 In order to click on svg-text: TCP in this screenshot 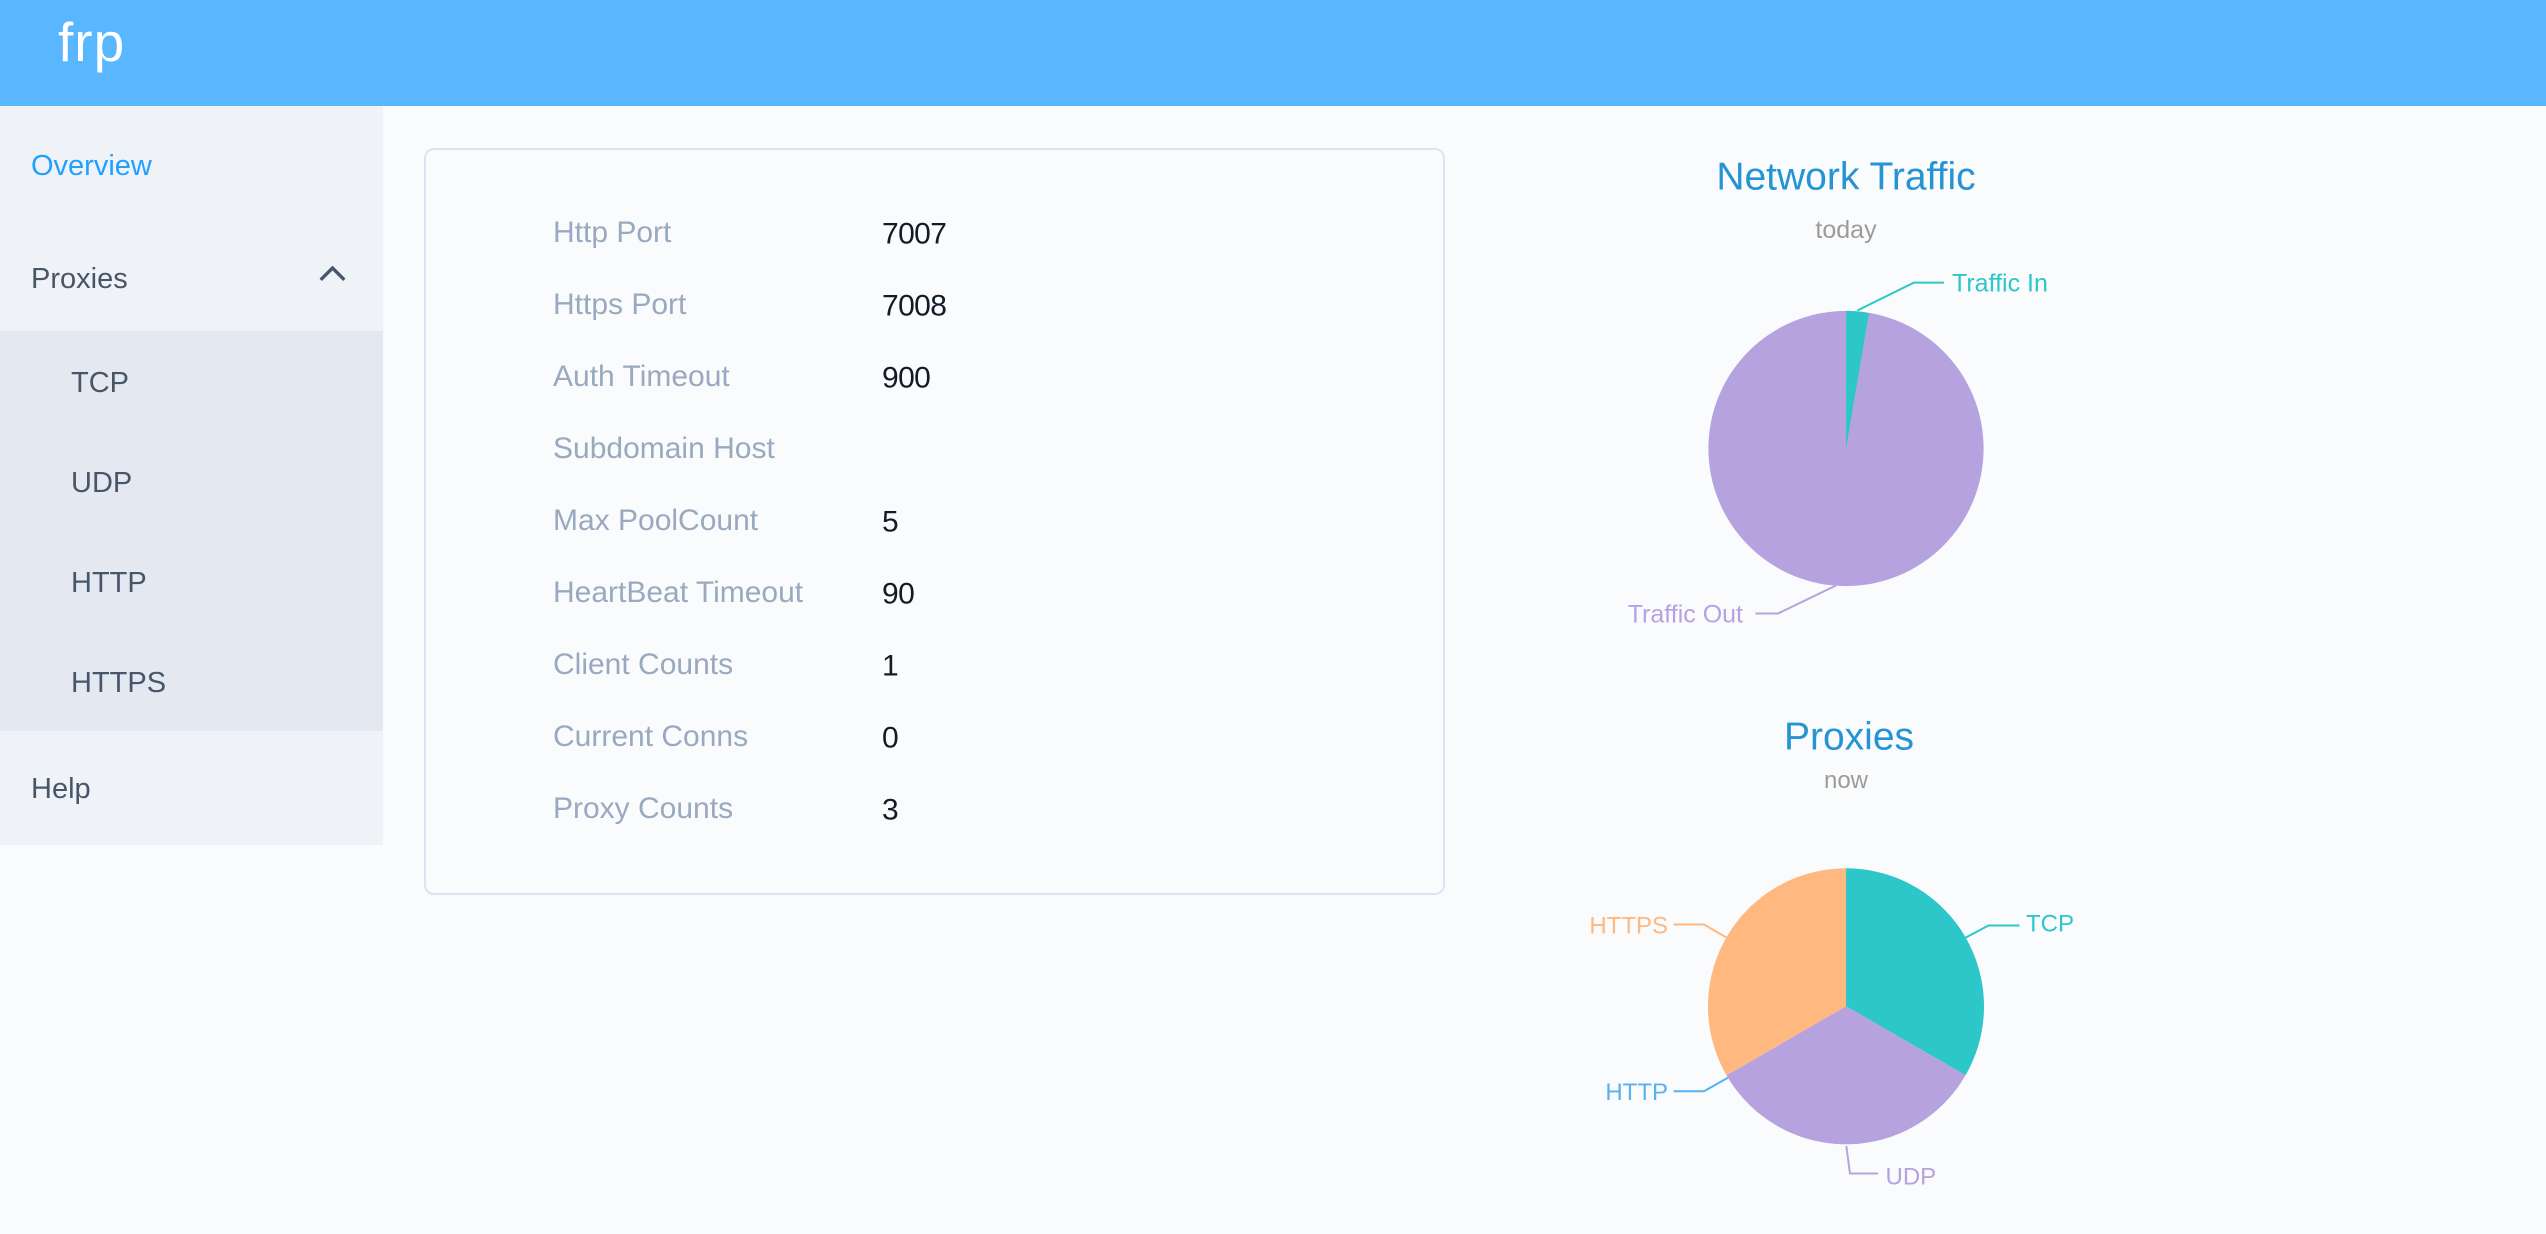, I will do `click(2050, 924)`.